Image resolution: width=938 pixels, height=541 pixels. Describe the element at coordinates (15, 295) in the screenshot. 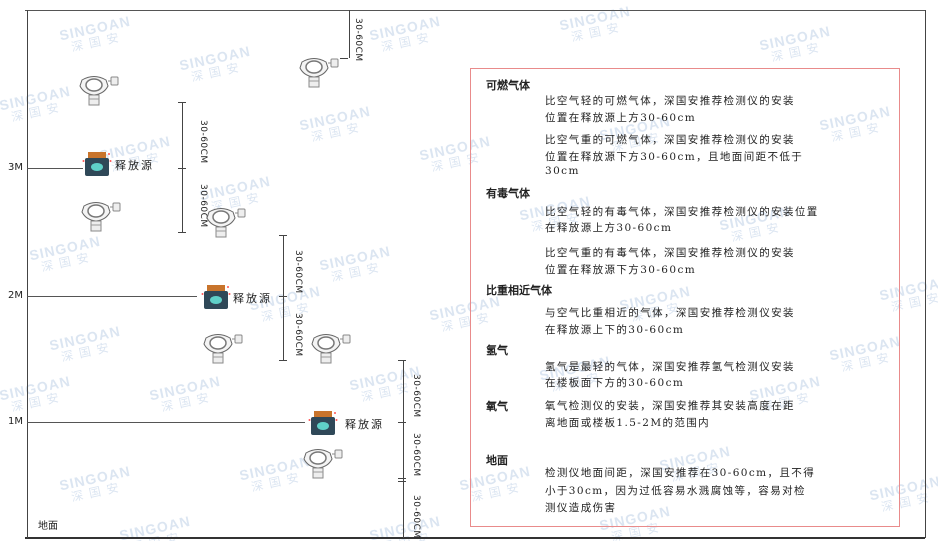

I see `level-2m-label: 2M` at that location.